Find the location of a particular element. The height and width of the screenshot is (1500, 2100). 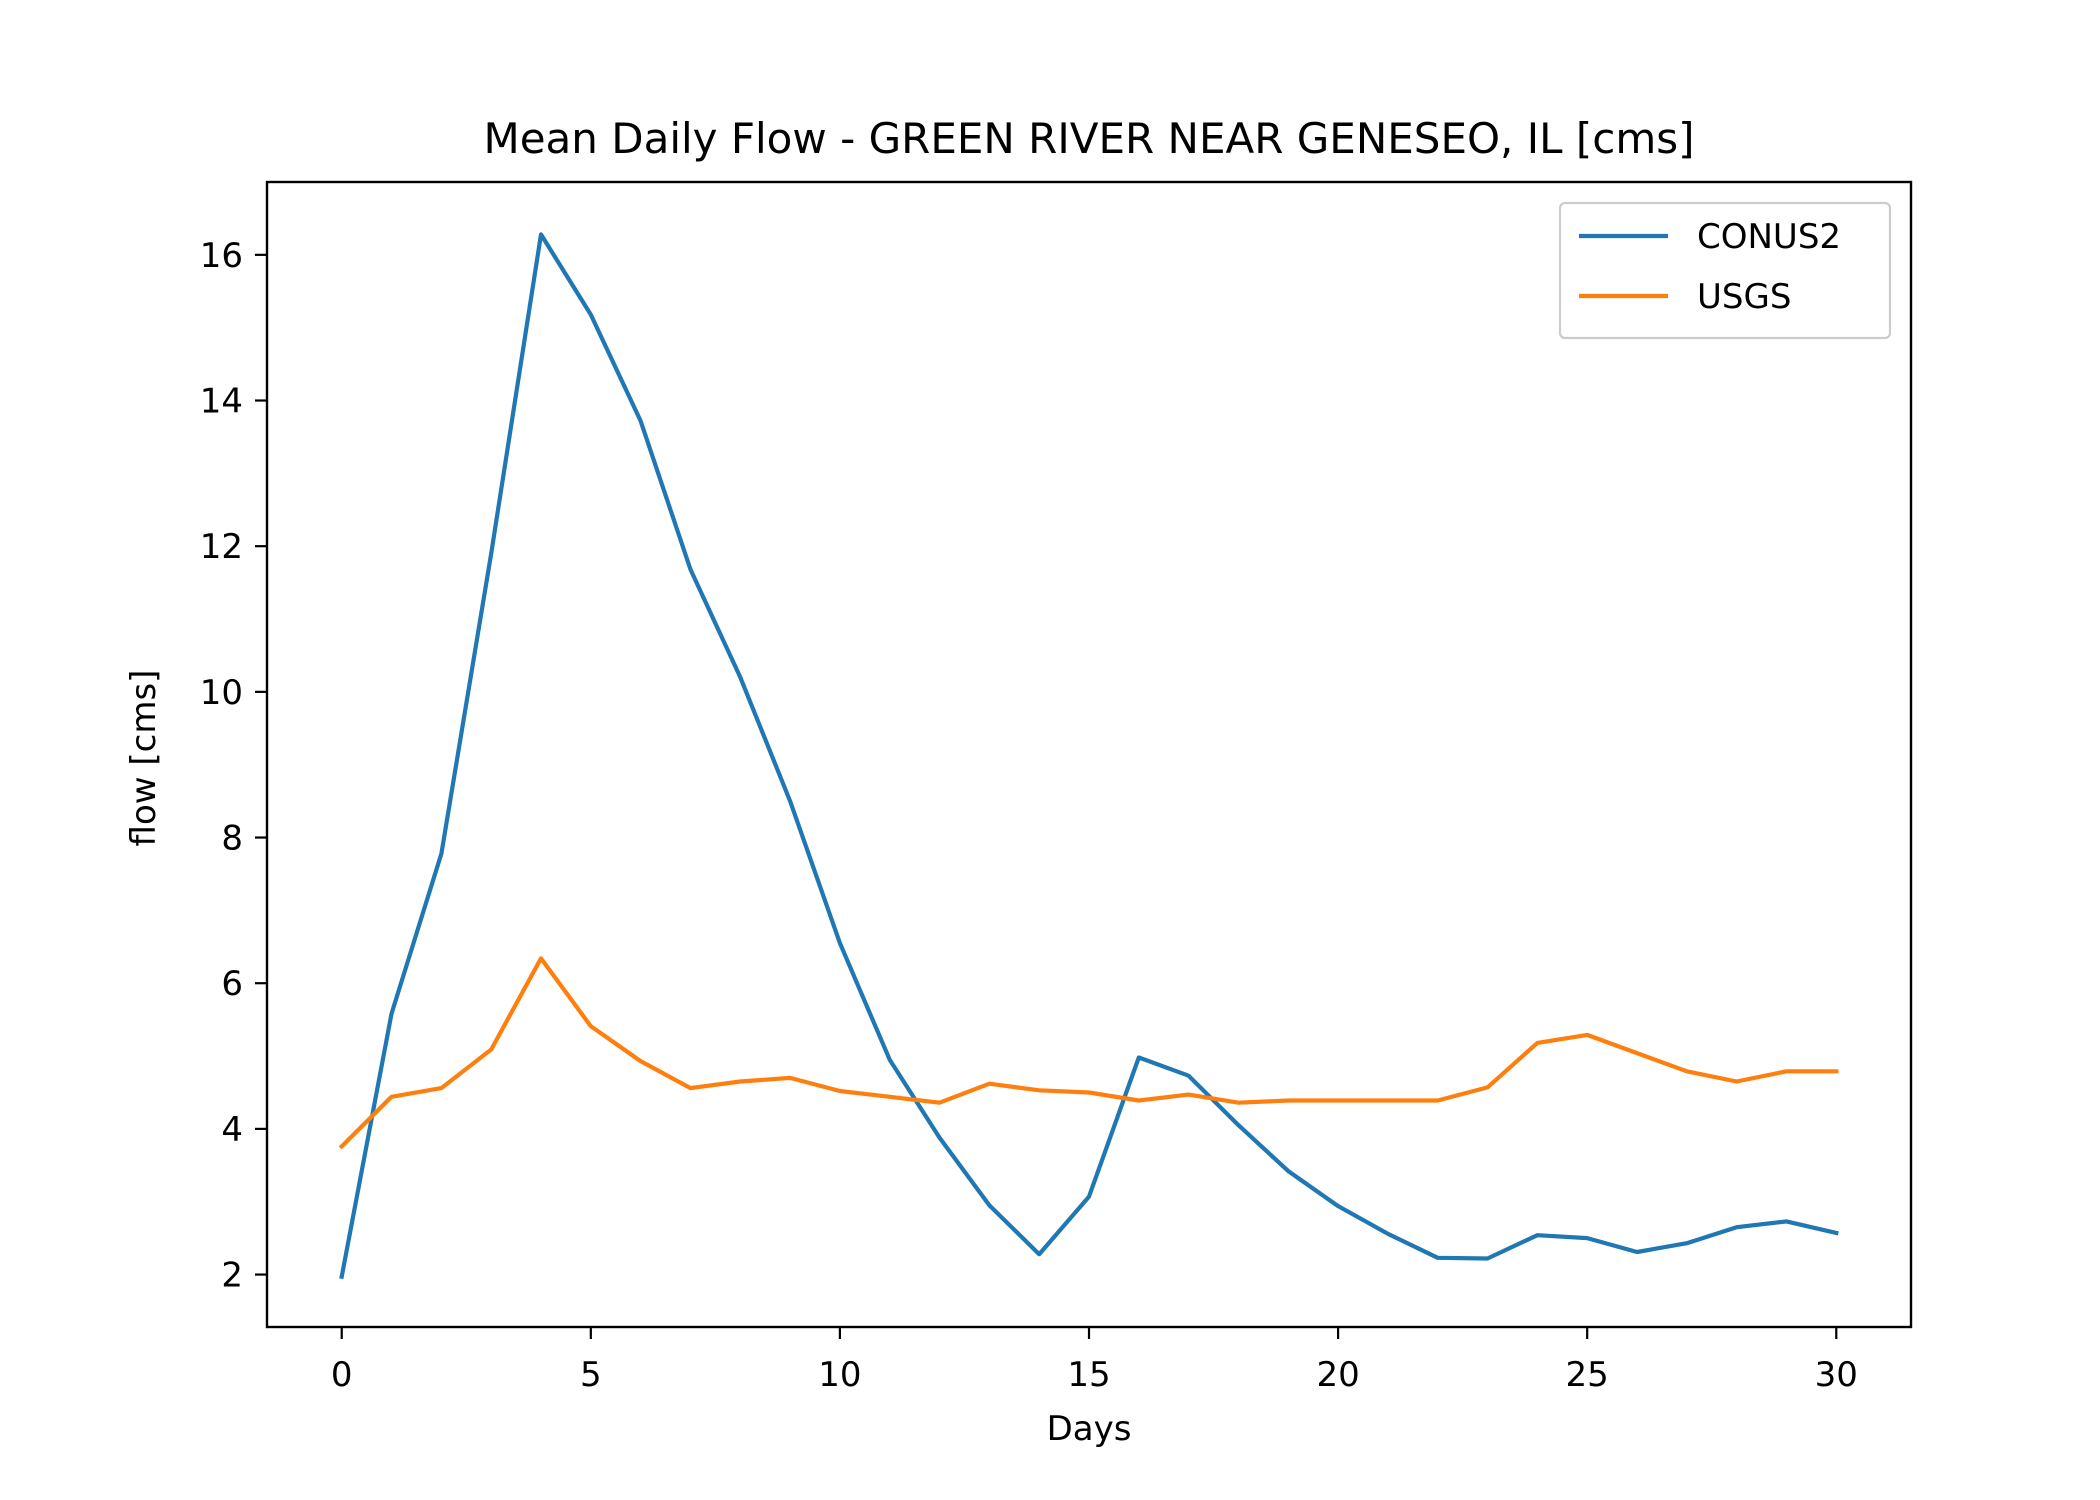

x-tick-label: 10 is located at coordinates (839, 1375).